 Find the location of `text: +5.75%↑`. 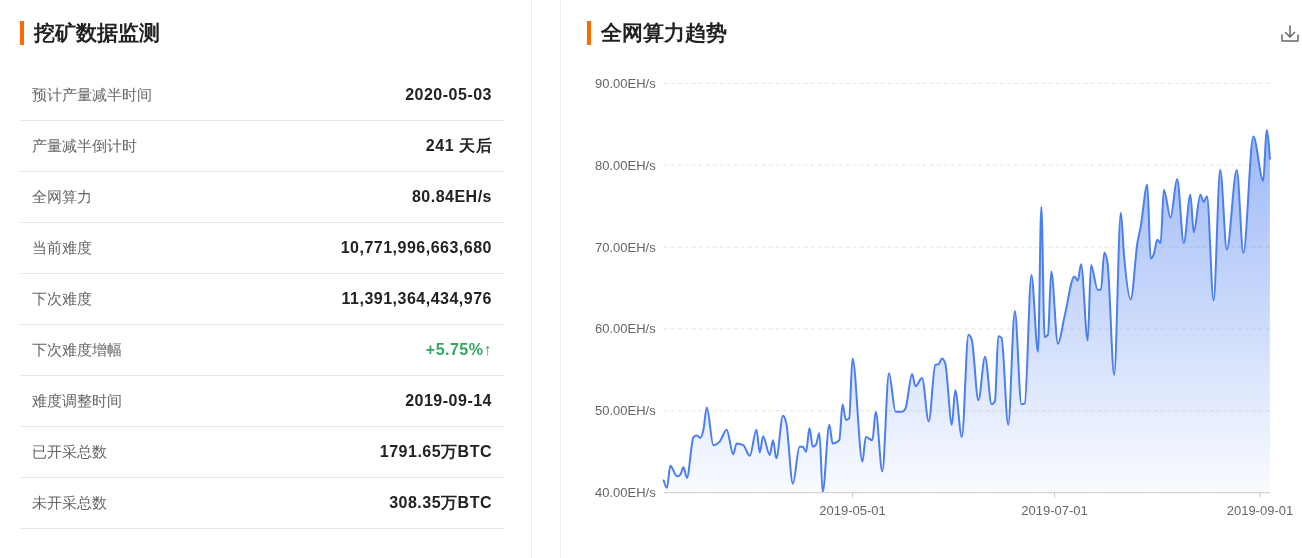

text: +5.75%↑ is located at coordinates (458, 350).